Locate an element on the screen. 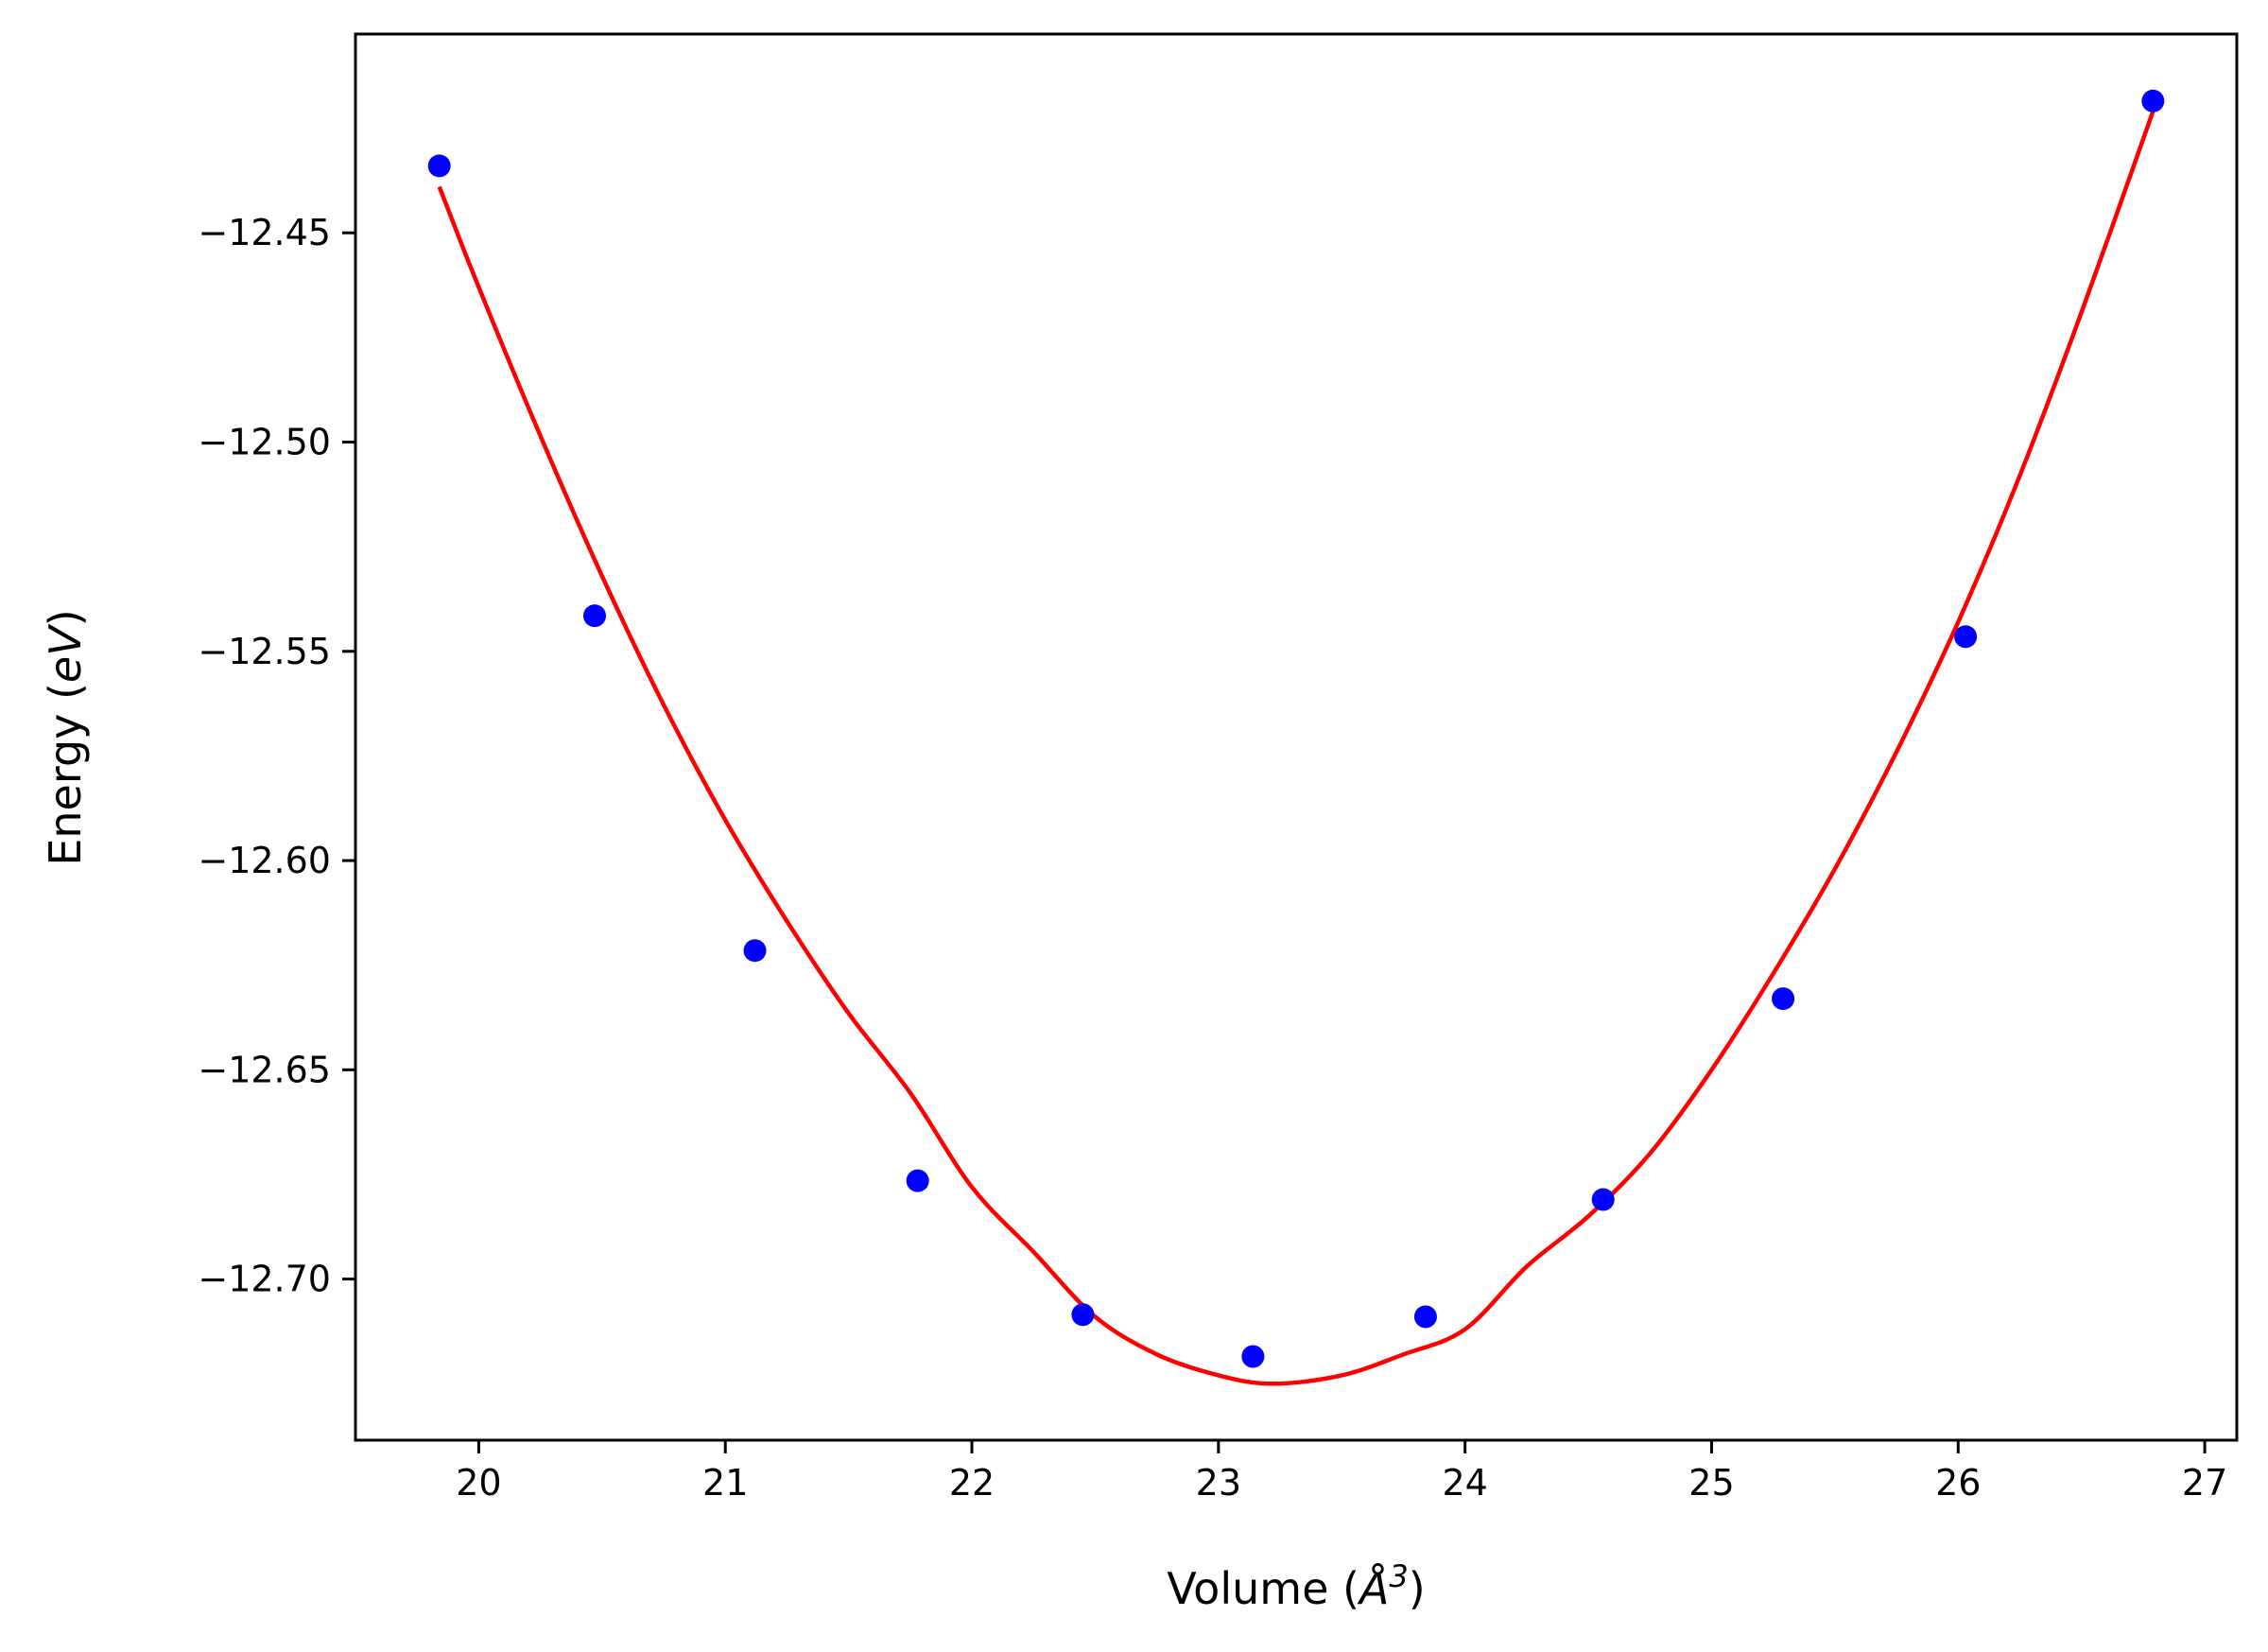 Image resolution: width=2268 pixels, height=1652 pixels. x-axis-label: Volume (Å3) is located at coordinates (1296, 1586).